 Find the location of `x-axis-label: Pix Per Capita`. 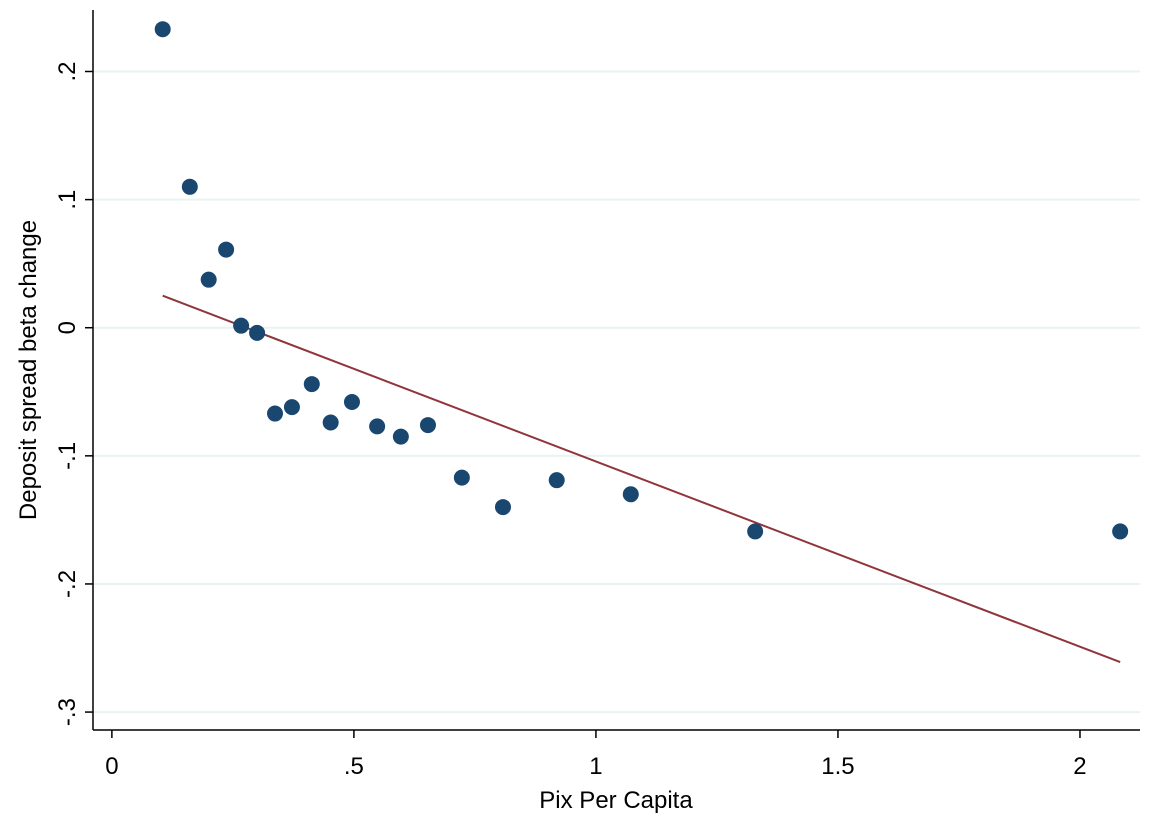

x-axis-label: Pix Per Capita is located at coordinates (616, 800).